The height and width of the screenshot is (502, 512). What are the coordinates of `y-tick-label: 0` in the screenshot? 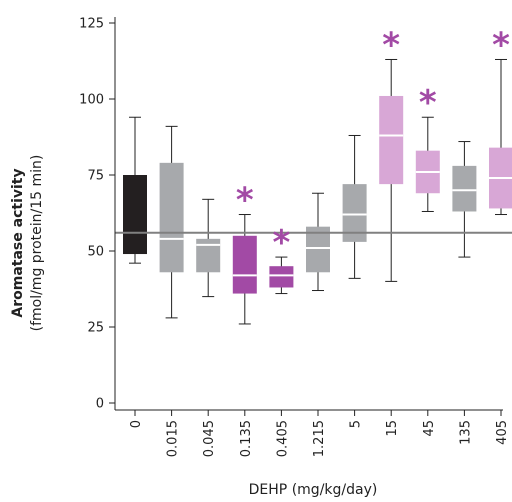 It's located at (100, 404).